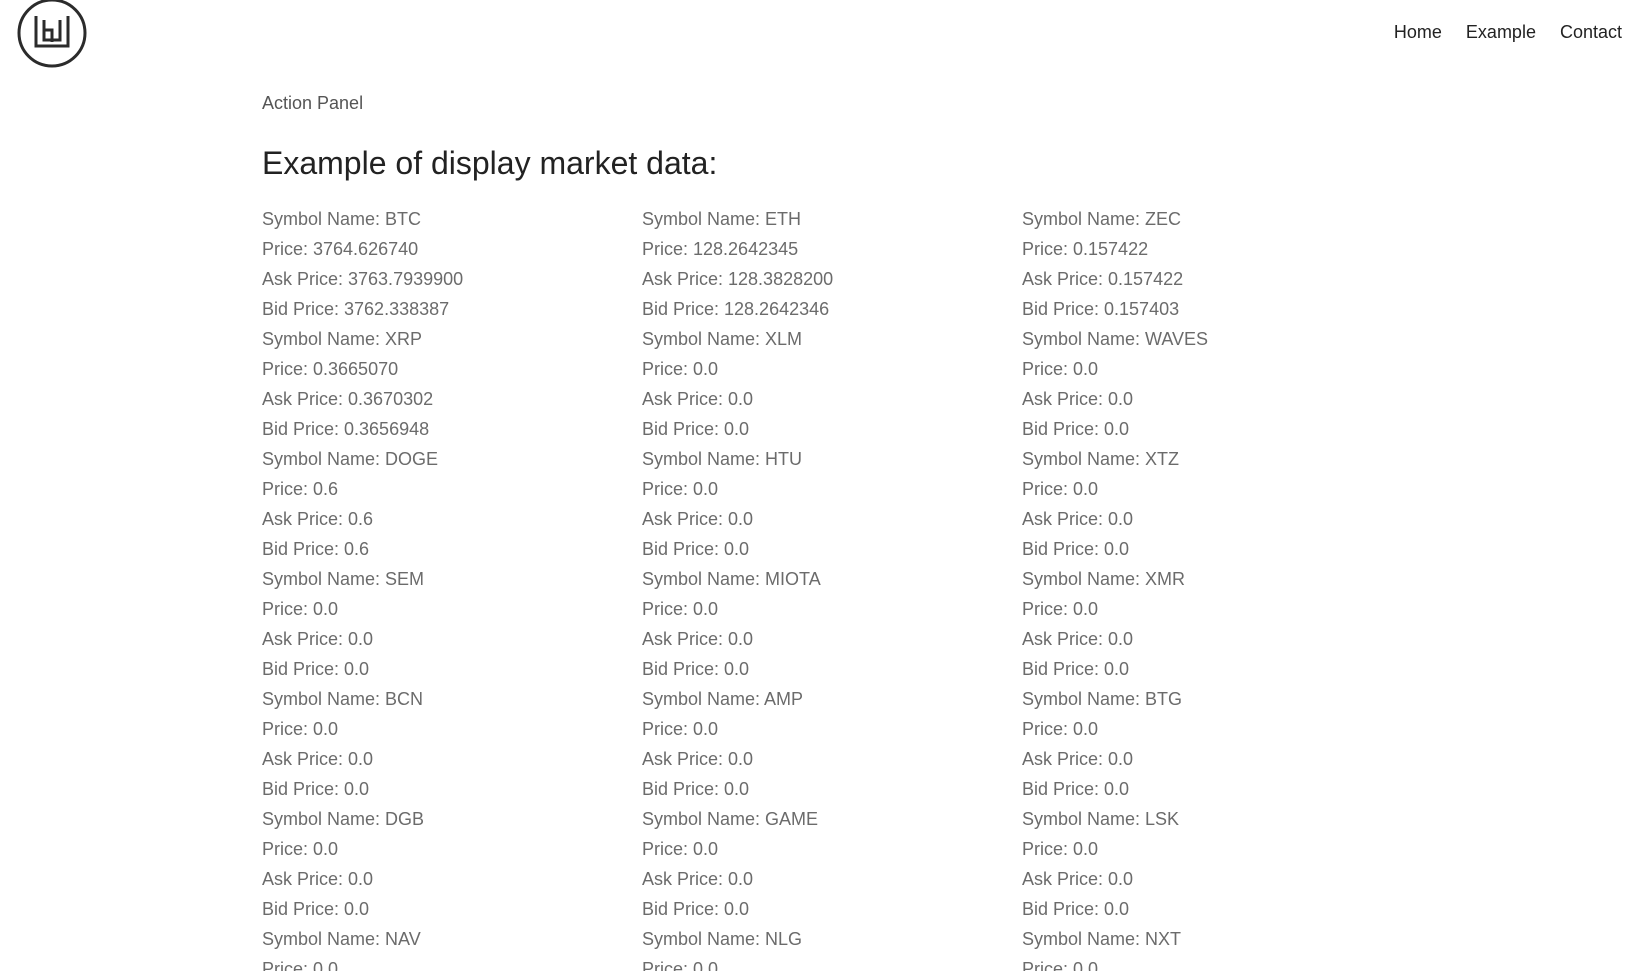  I want to click on market-data-field: Price: 0.157422, so click(1085, 249).